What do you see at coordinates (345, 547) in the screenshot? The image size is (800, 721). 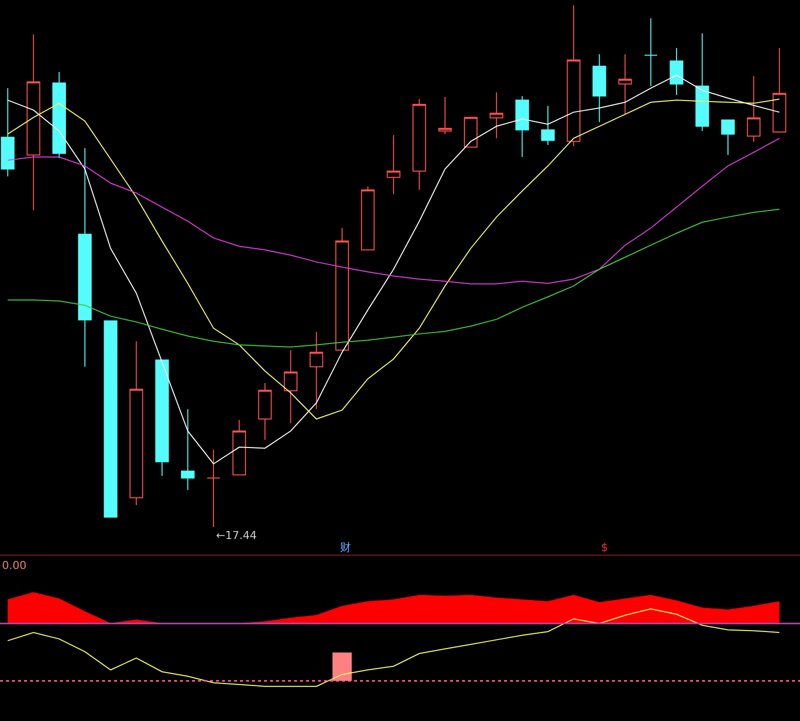 I see `text: 财` at bounding box center [345, 547].